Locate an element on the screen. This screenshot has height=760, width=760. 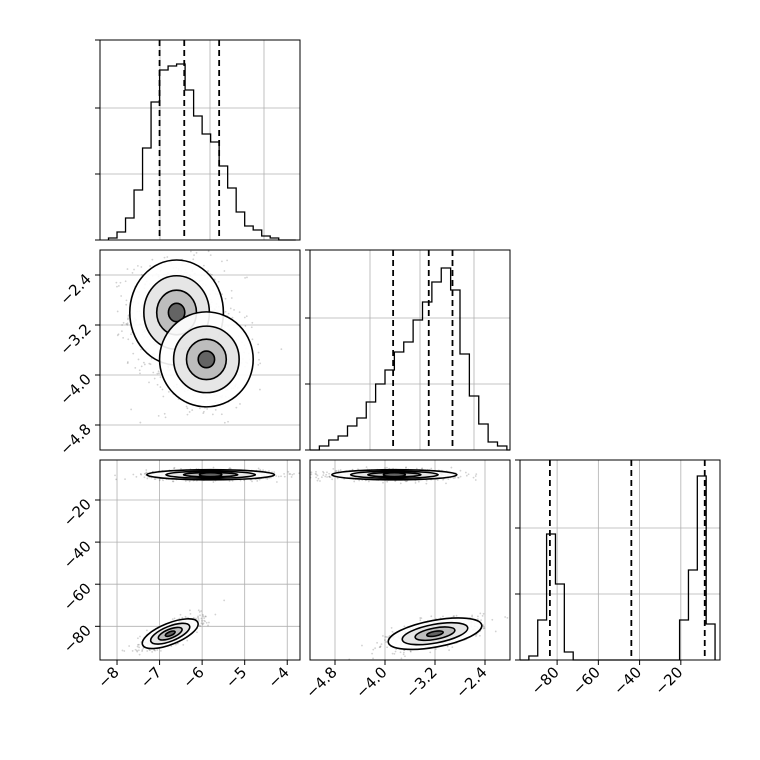
scatter_p3_p1-panel: −8 −7 −6 −5 −4 −20 −40 −60 −80 is located at coordinates (181, 575).